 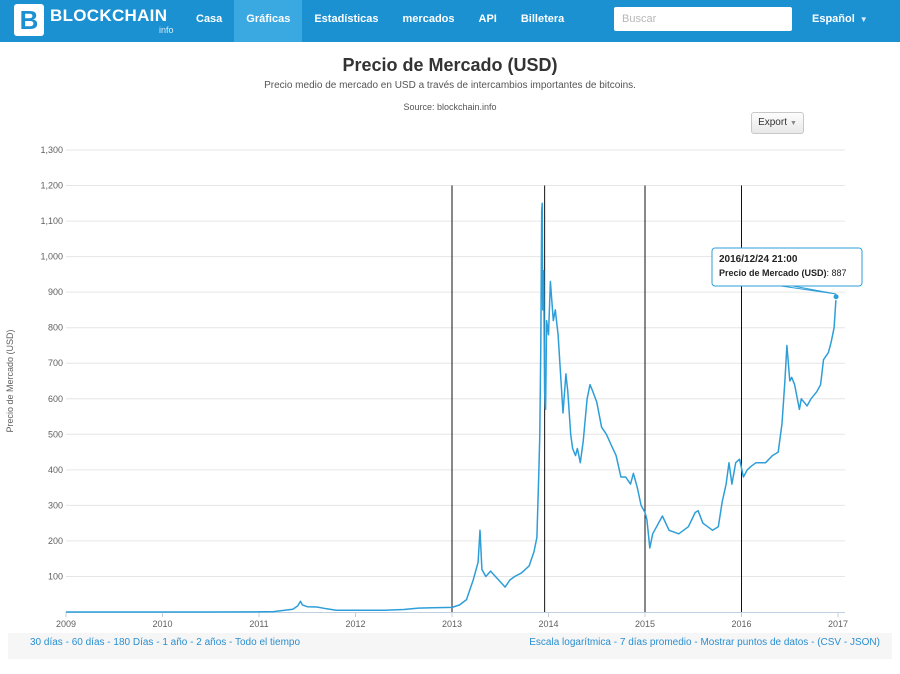 I want to click on y-tick-label: 1,300, so click(x=51, y=150).